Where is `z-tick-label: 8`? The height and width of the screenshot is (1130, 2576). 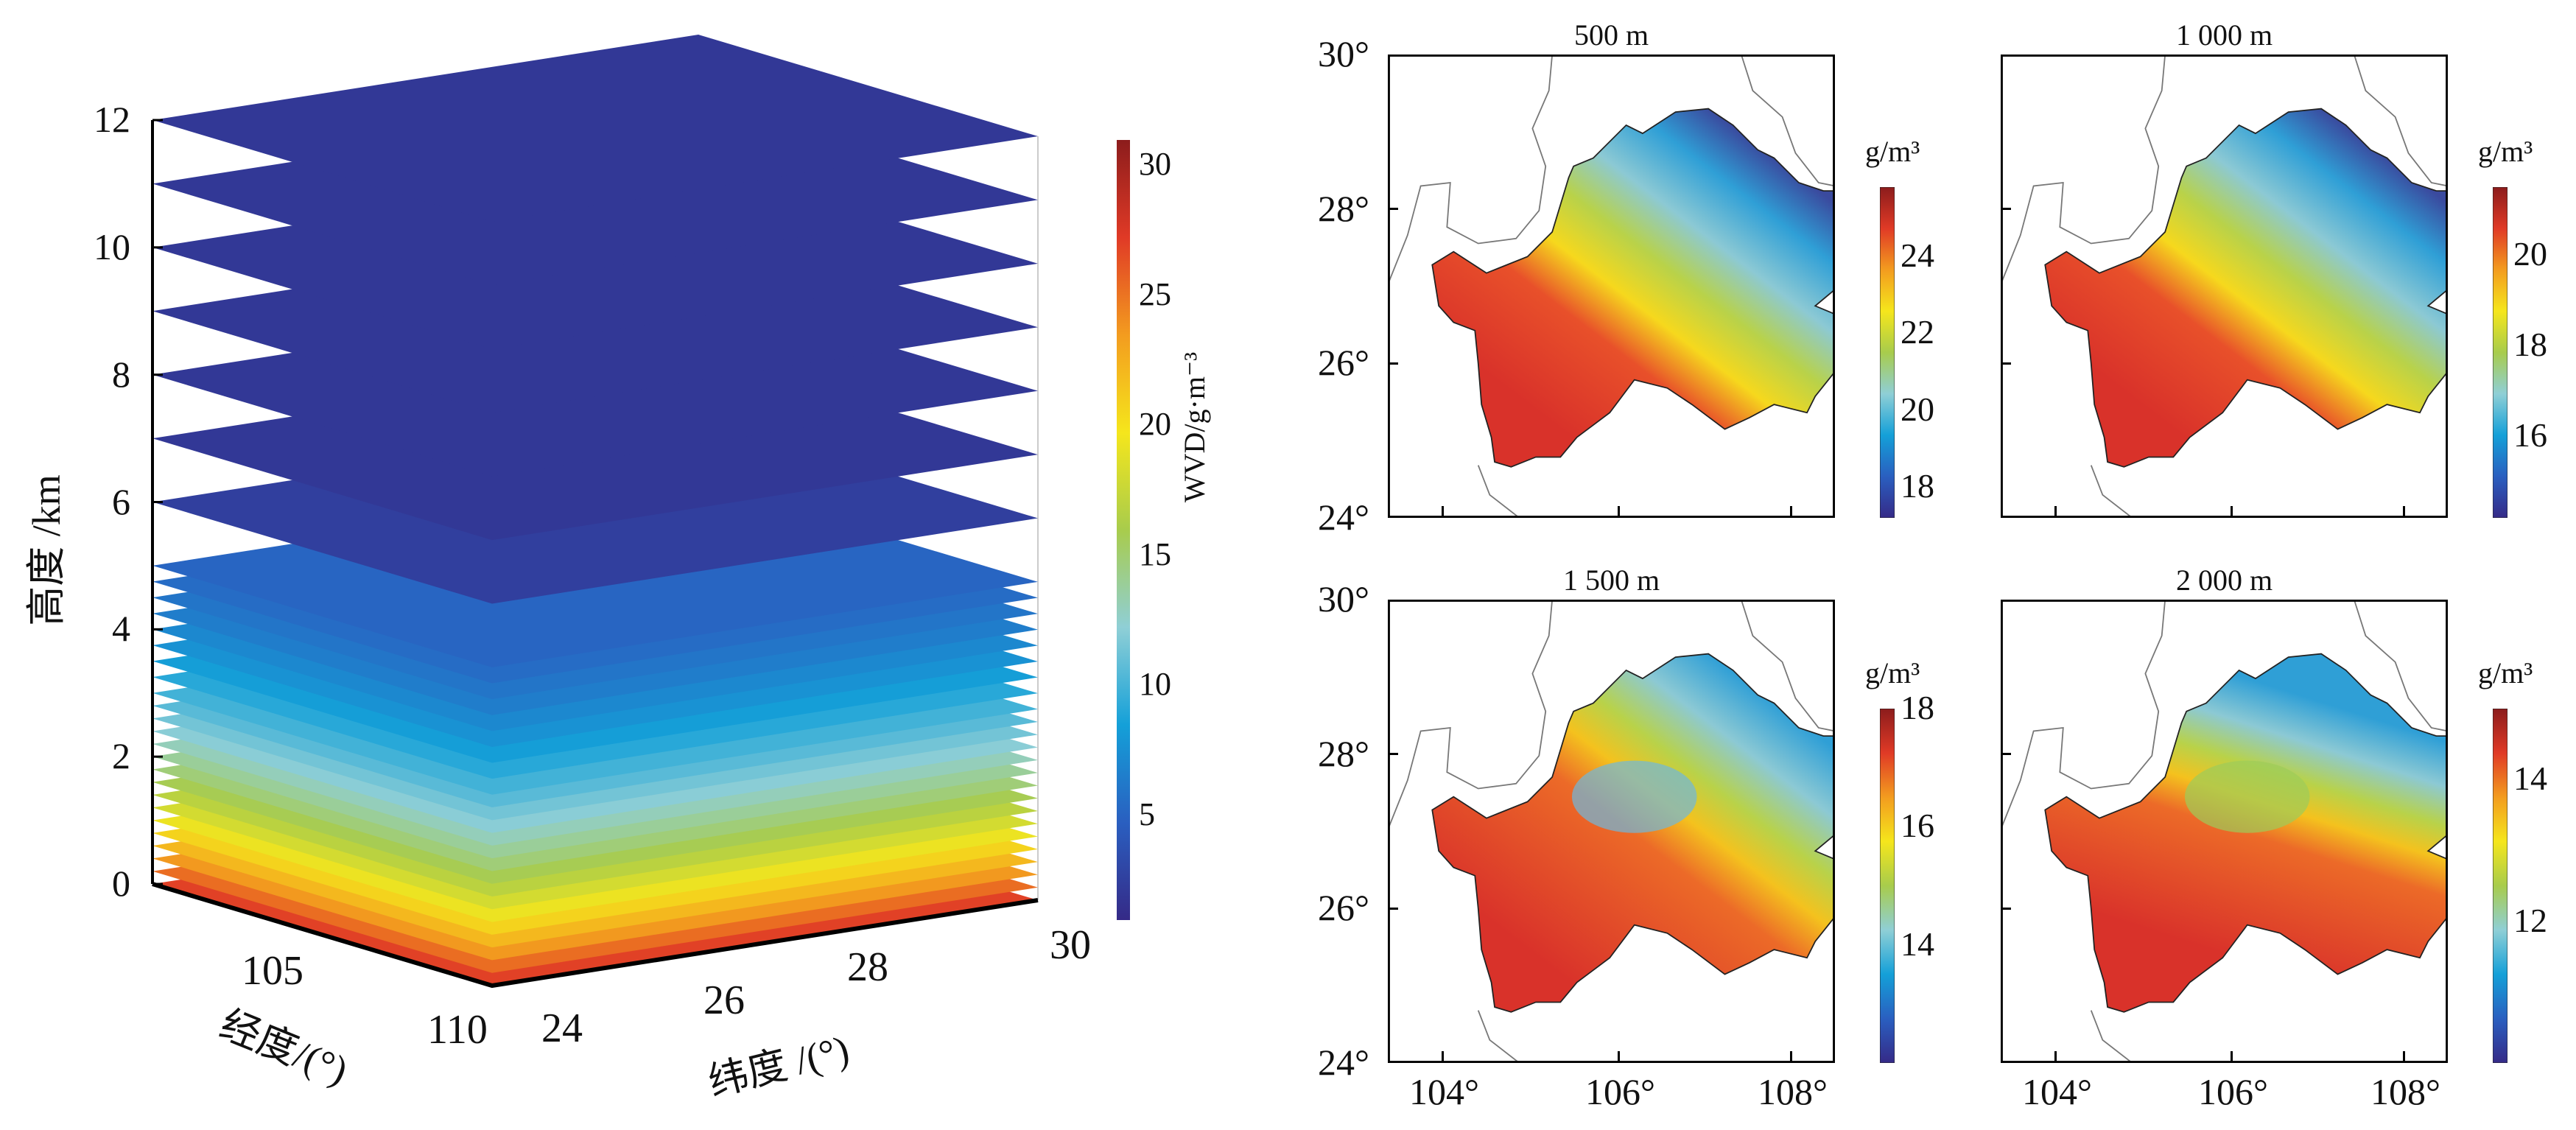
z-tick-label: 8 is located at coordinates (121, 374).